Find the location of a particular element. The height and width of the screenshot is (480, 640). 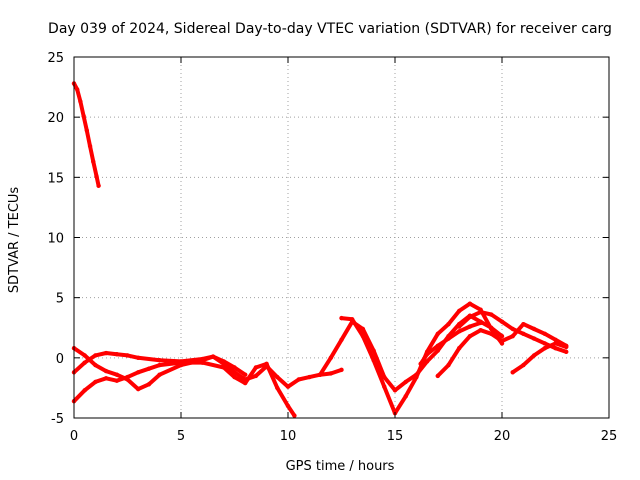

y-axis-label: SDTVAR / TECUs is located at coordinates (14, 240).